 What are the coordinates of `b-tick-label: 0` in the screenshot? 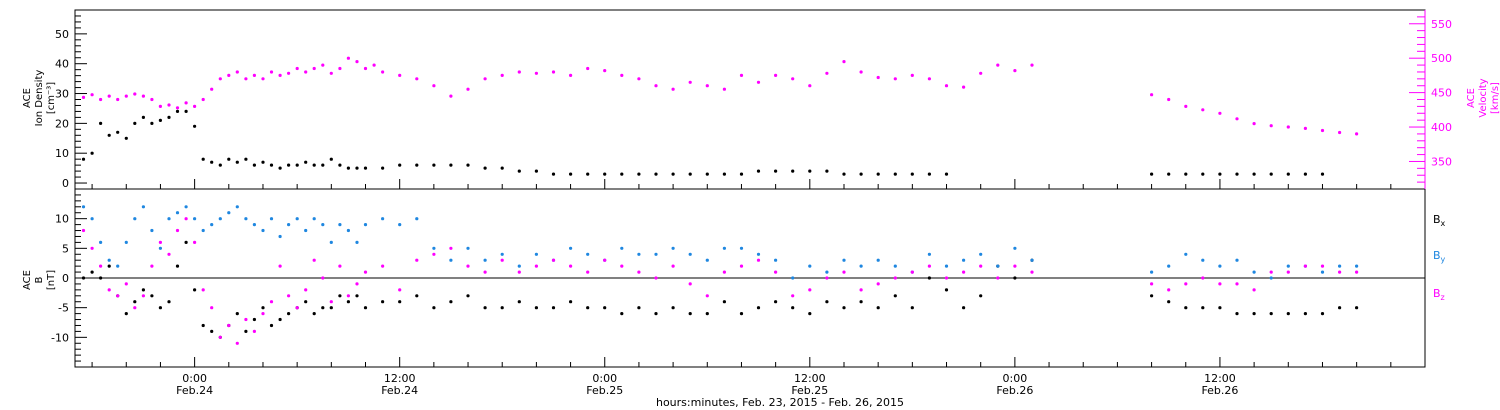 It's located at (65, 278).